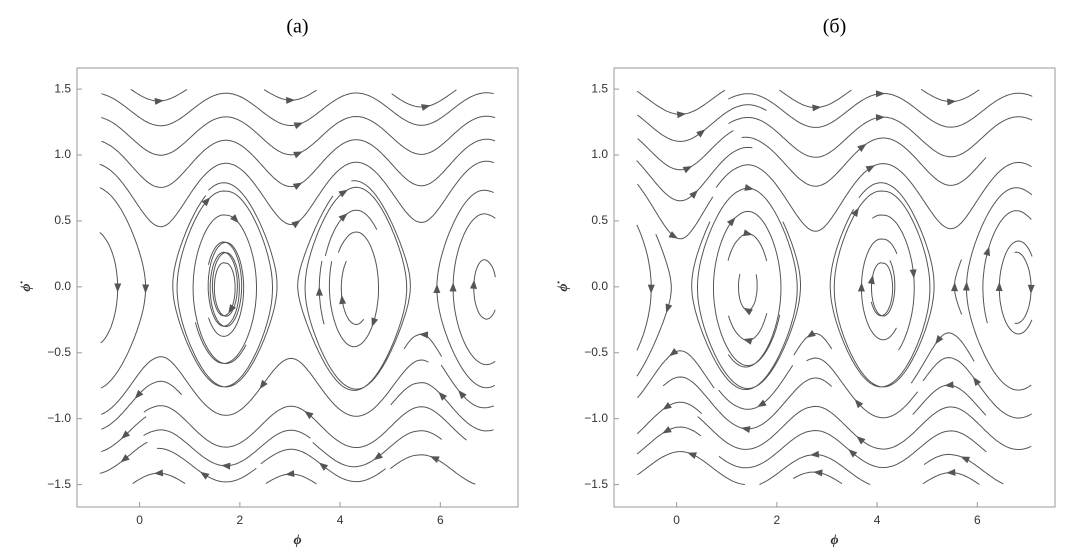 The image size is (1068, 557). What do you see at coordinates (835, 27) in the screenshot?
I see `chart-title: (б)` at bounding box center [835, 27].